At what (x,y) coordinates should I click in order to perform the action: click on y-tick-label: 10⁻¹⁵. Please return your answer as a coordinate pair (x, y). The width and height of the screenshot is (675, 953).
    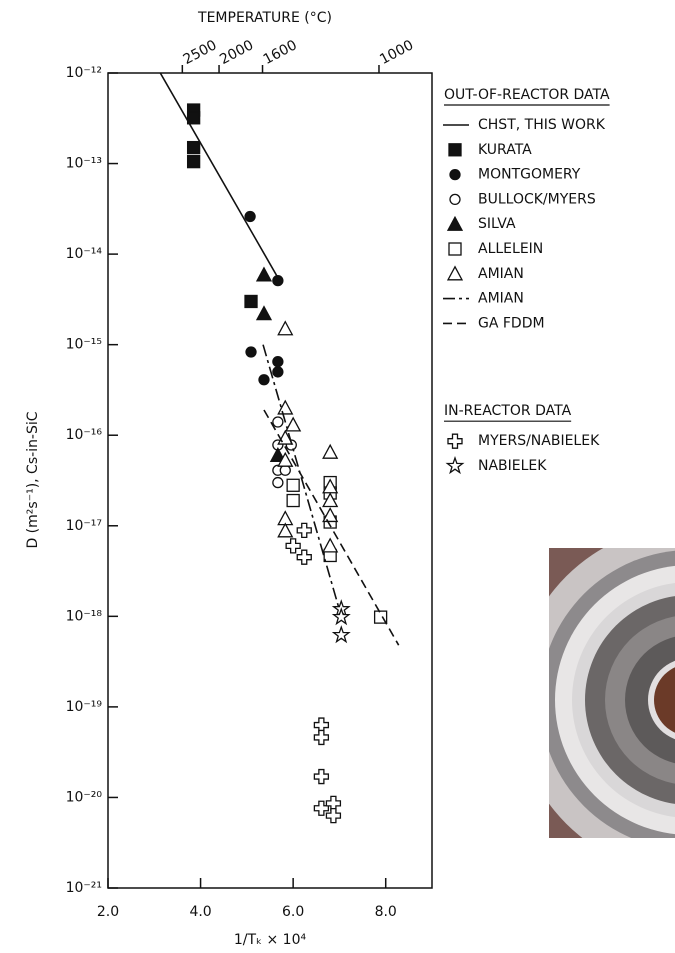
    Looking at the image, I should click on (84, 345).